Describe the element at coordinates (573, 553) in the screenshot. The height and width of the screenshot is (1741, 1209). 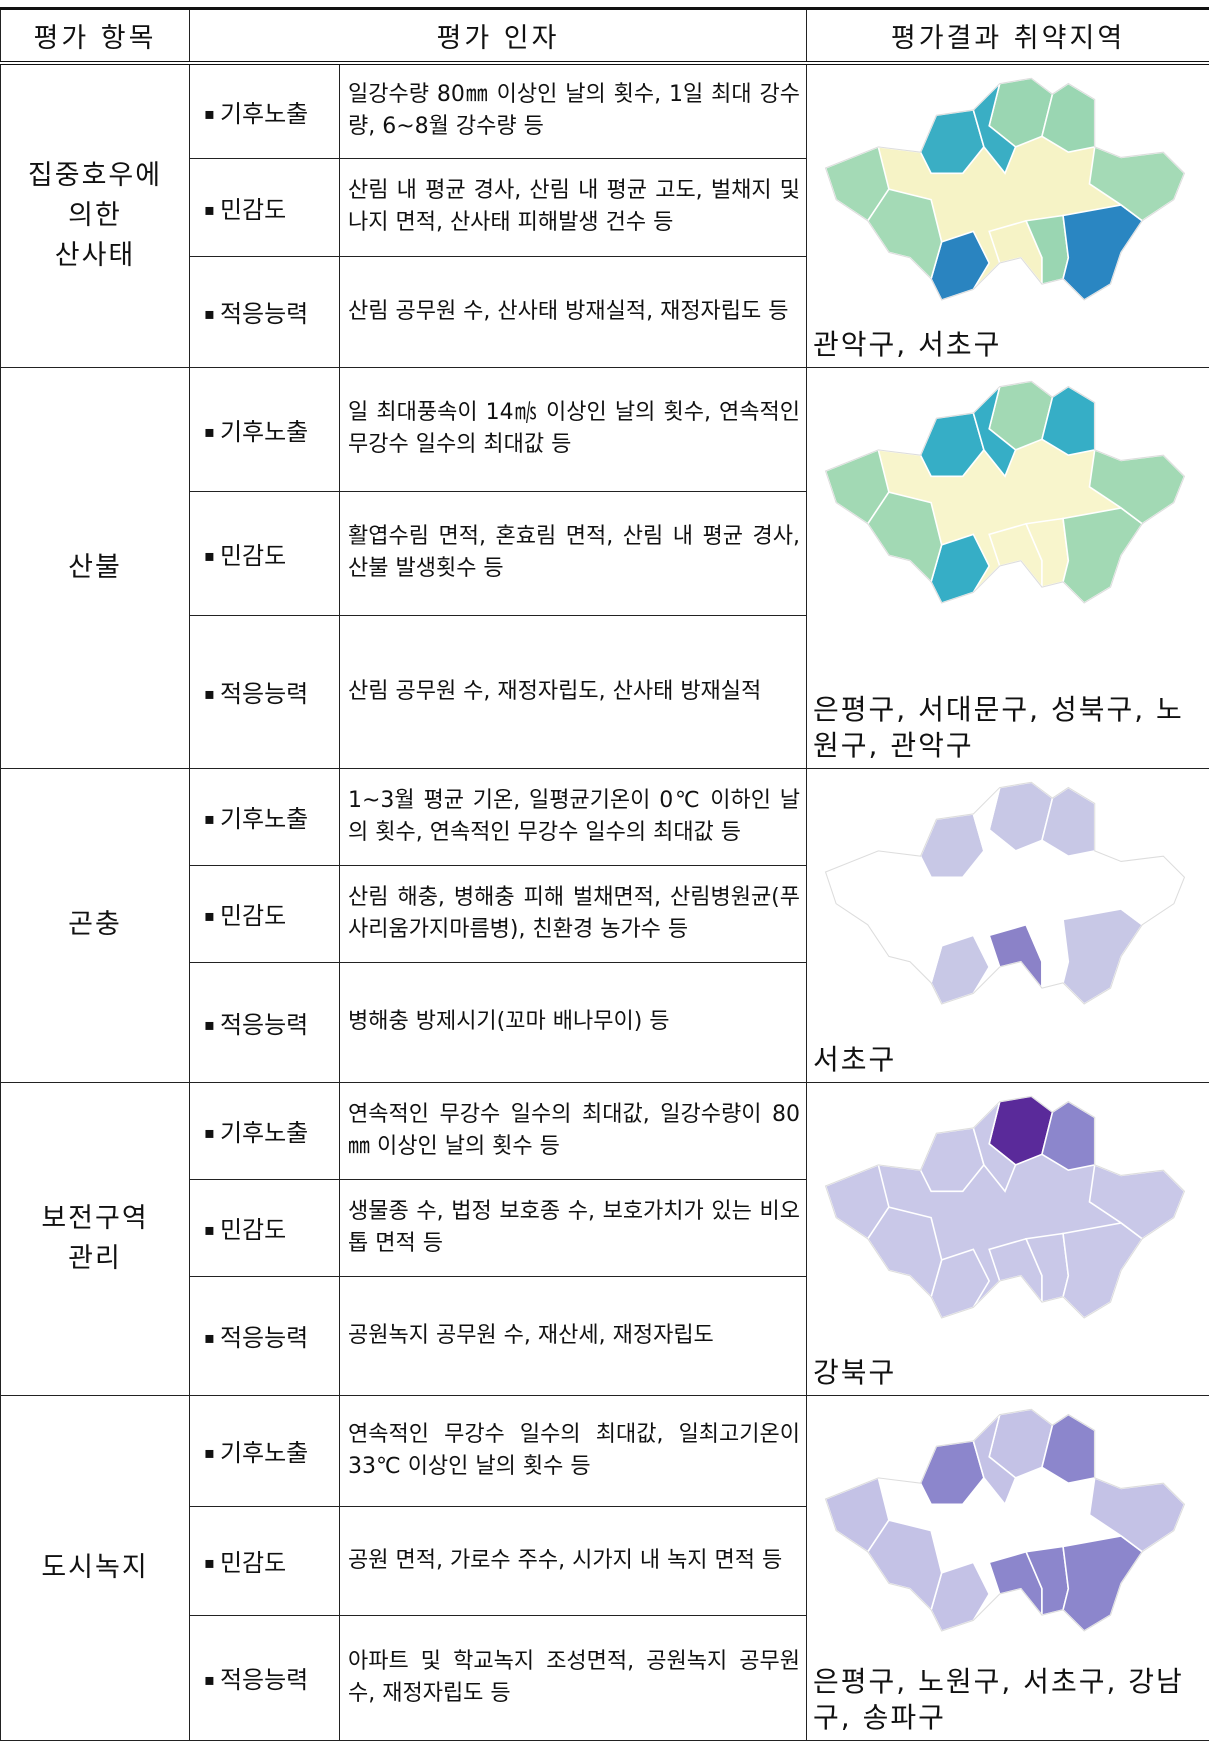
I see `factor-text: 활엽수림 면적, 혼효림 면적, 산림 내 평균 경사, 산불 발생횟수 등` at that location.